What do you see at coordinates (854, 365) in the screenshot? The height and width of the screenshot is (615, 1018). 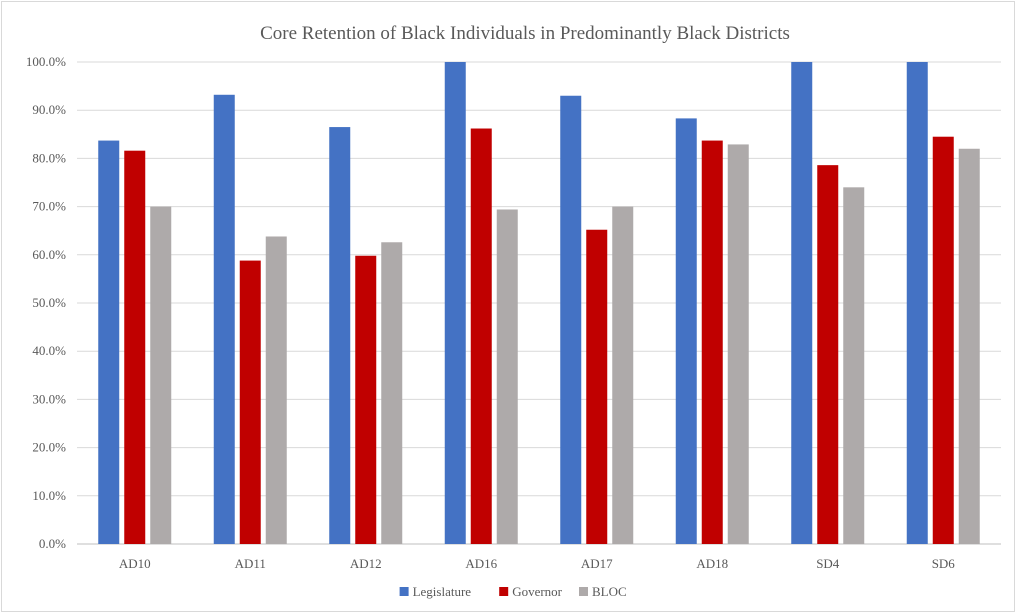 I see `bar-bloc-sd4` at bounding box center [854, 365].